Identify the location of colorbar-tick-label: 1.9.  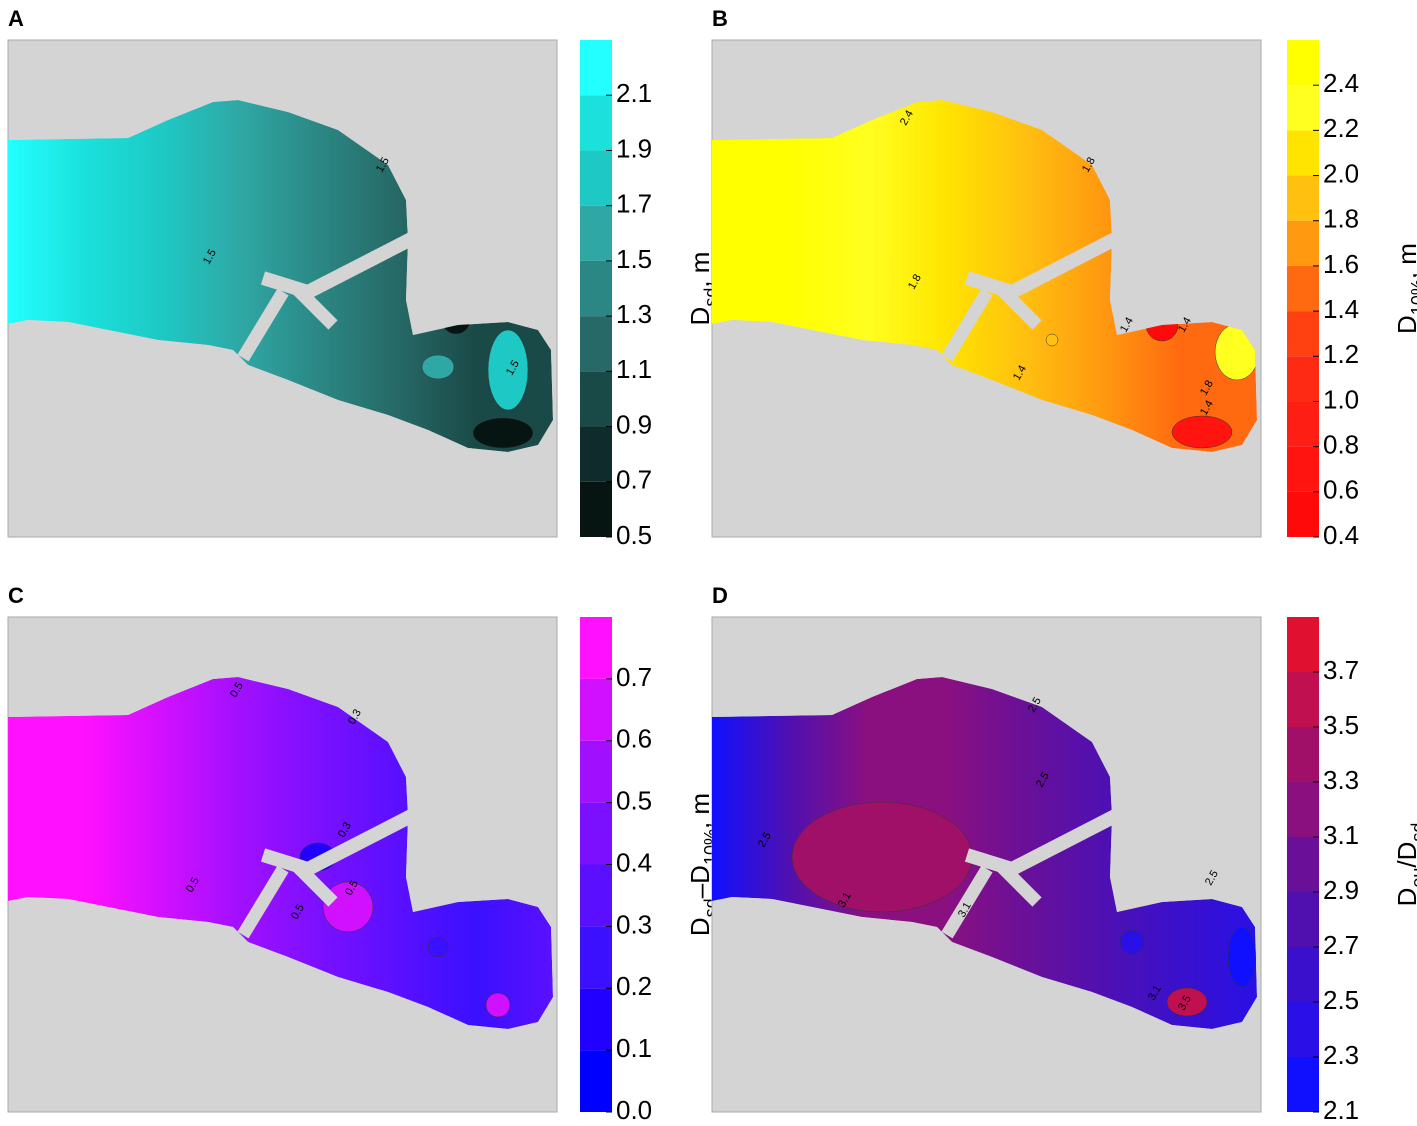
(634, 148).